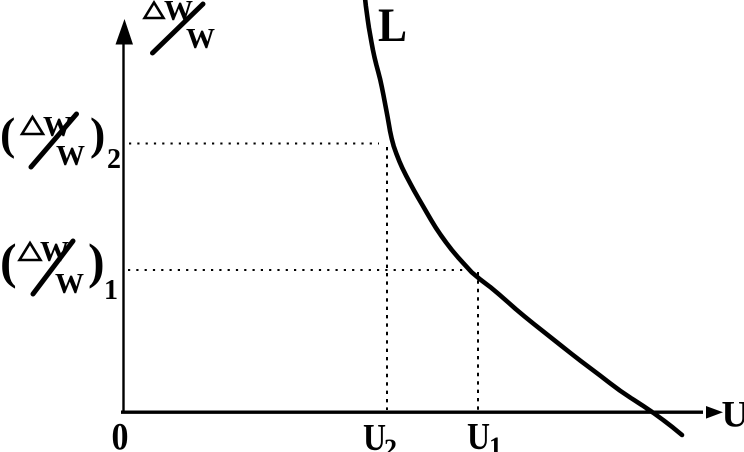  What do you see at coordinates (120, 434) in the screenshot?
I see `svg-text: 0` at bounding box center [120, 434].